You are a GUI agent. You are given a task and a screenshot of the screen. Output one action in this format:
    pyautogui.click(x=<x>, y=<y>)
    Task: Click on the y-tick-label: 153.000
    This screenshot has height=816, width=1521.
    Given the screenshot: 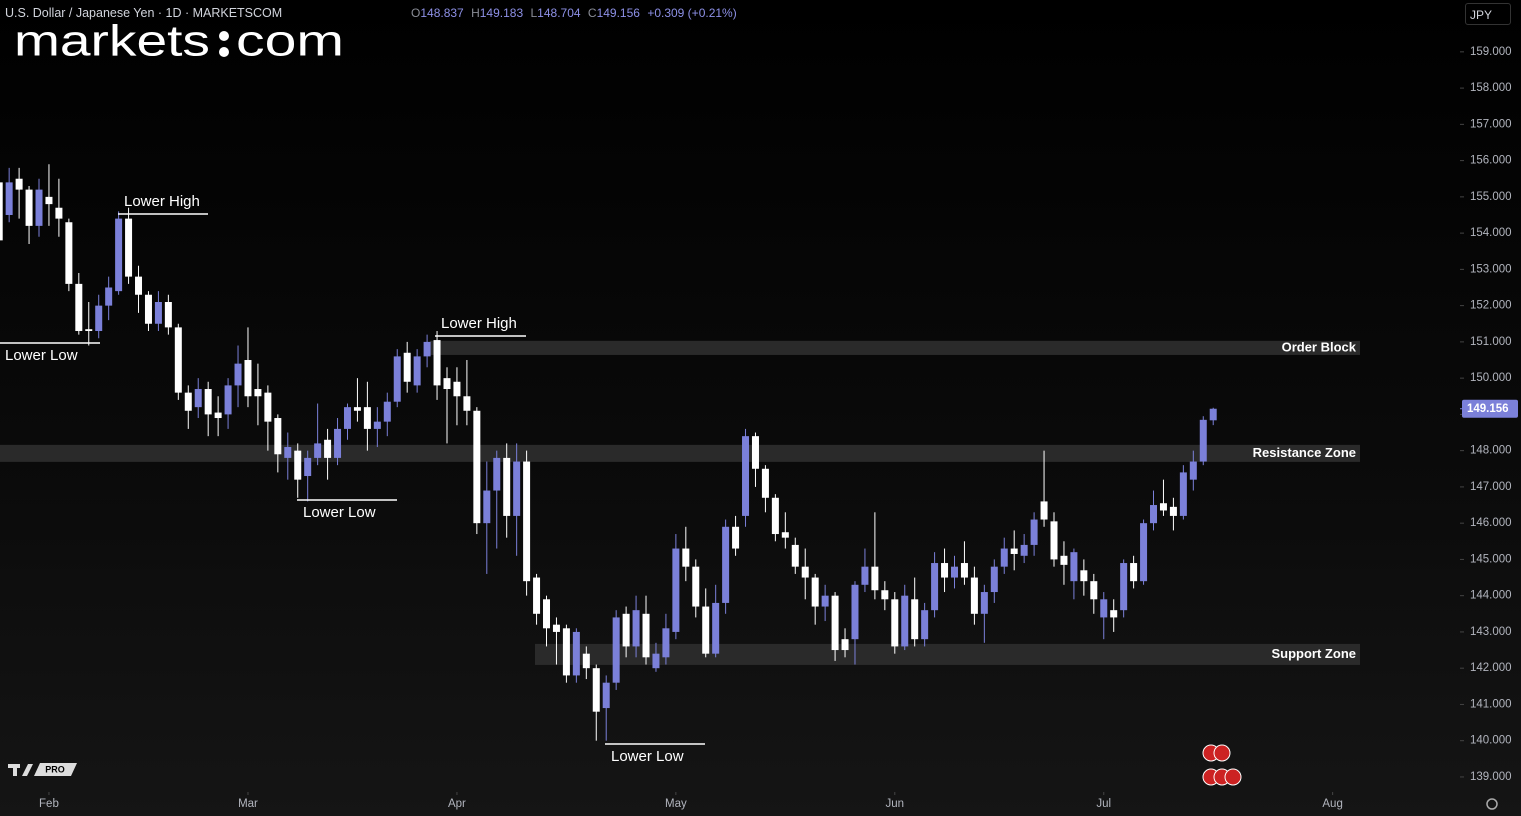 What is the action you would take?
    pyautogui.click(x=1491, y=269)
    